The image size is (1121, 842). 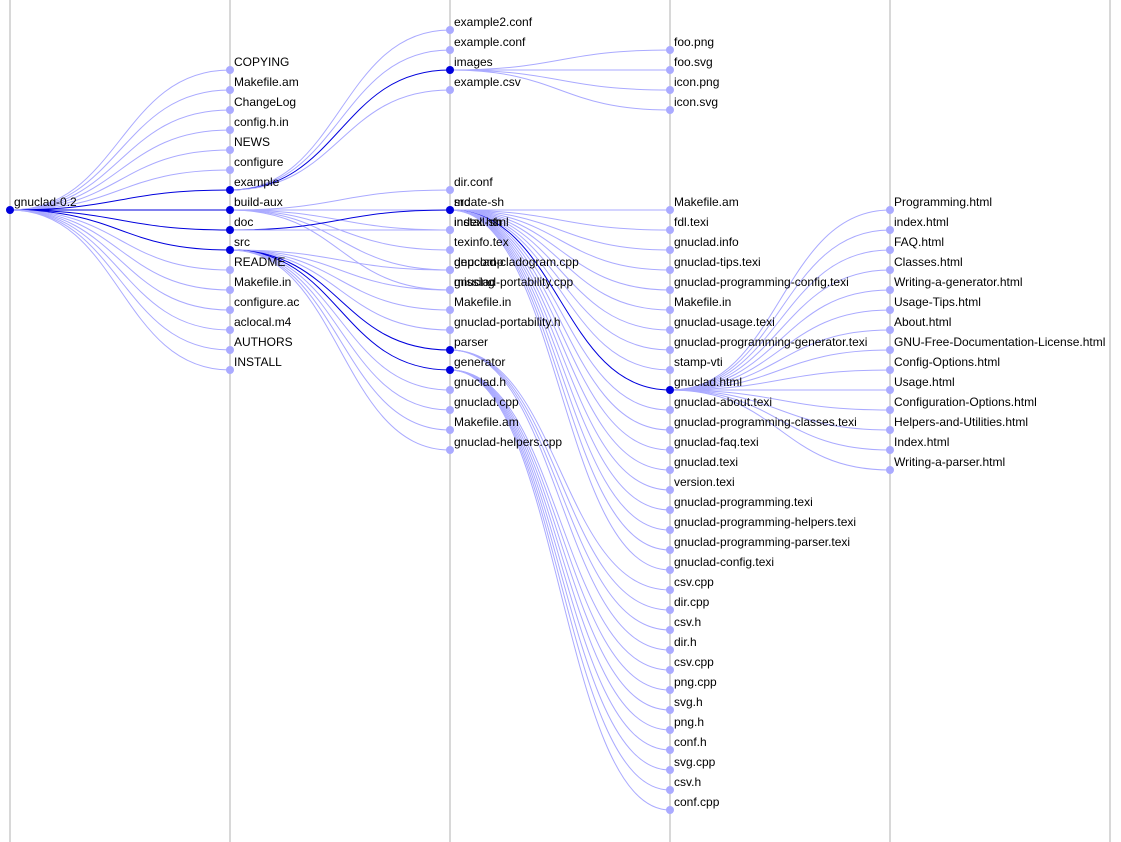 I want to click on file-node-gnuclad-programming-classes-texi: gnuclad-programming-classes.texi, so click(x=761, y=424).